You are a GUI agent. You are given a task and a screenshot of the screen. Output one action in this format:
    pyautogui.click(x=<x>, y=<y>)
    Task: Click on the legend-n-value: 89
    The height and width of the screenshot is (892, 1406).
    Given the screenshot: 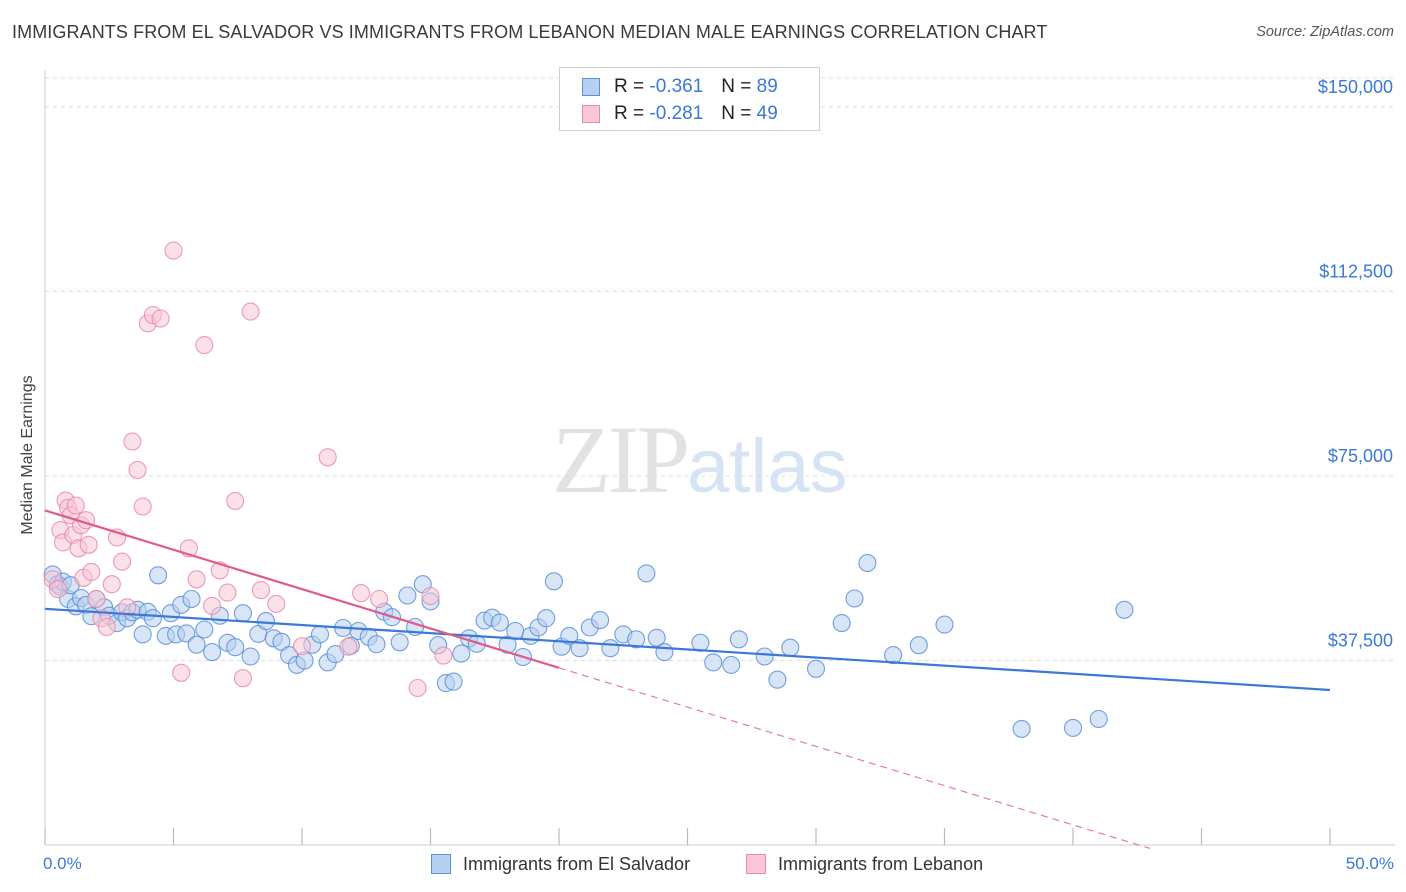 What is the action you would take?
    pyautogui.click(x=767, y=86)
    